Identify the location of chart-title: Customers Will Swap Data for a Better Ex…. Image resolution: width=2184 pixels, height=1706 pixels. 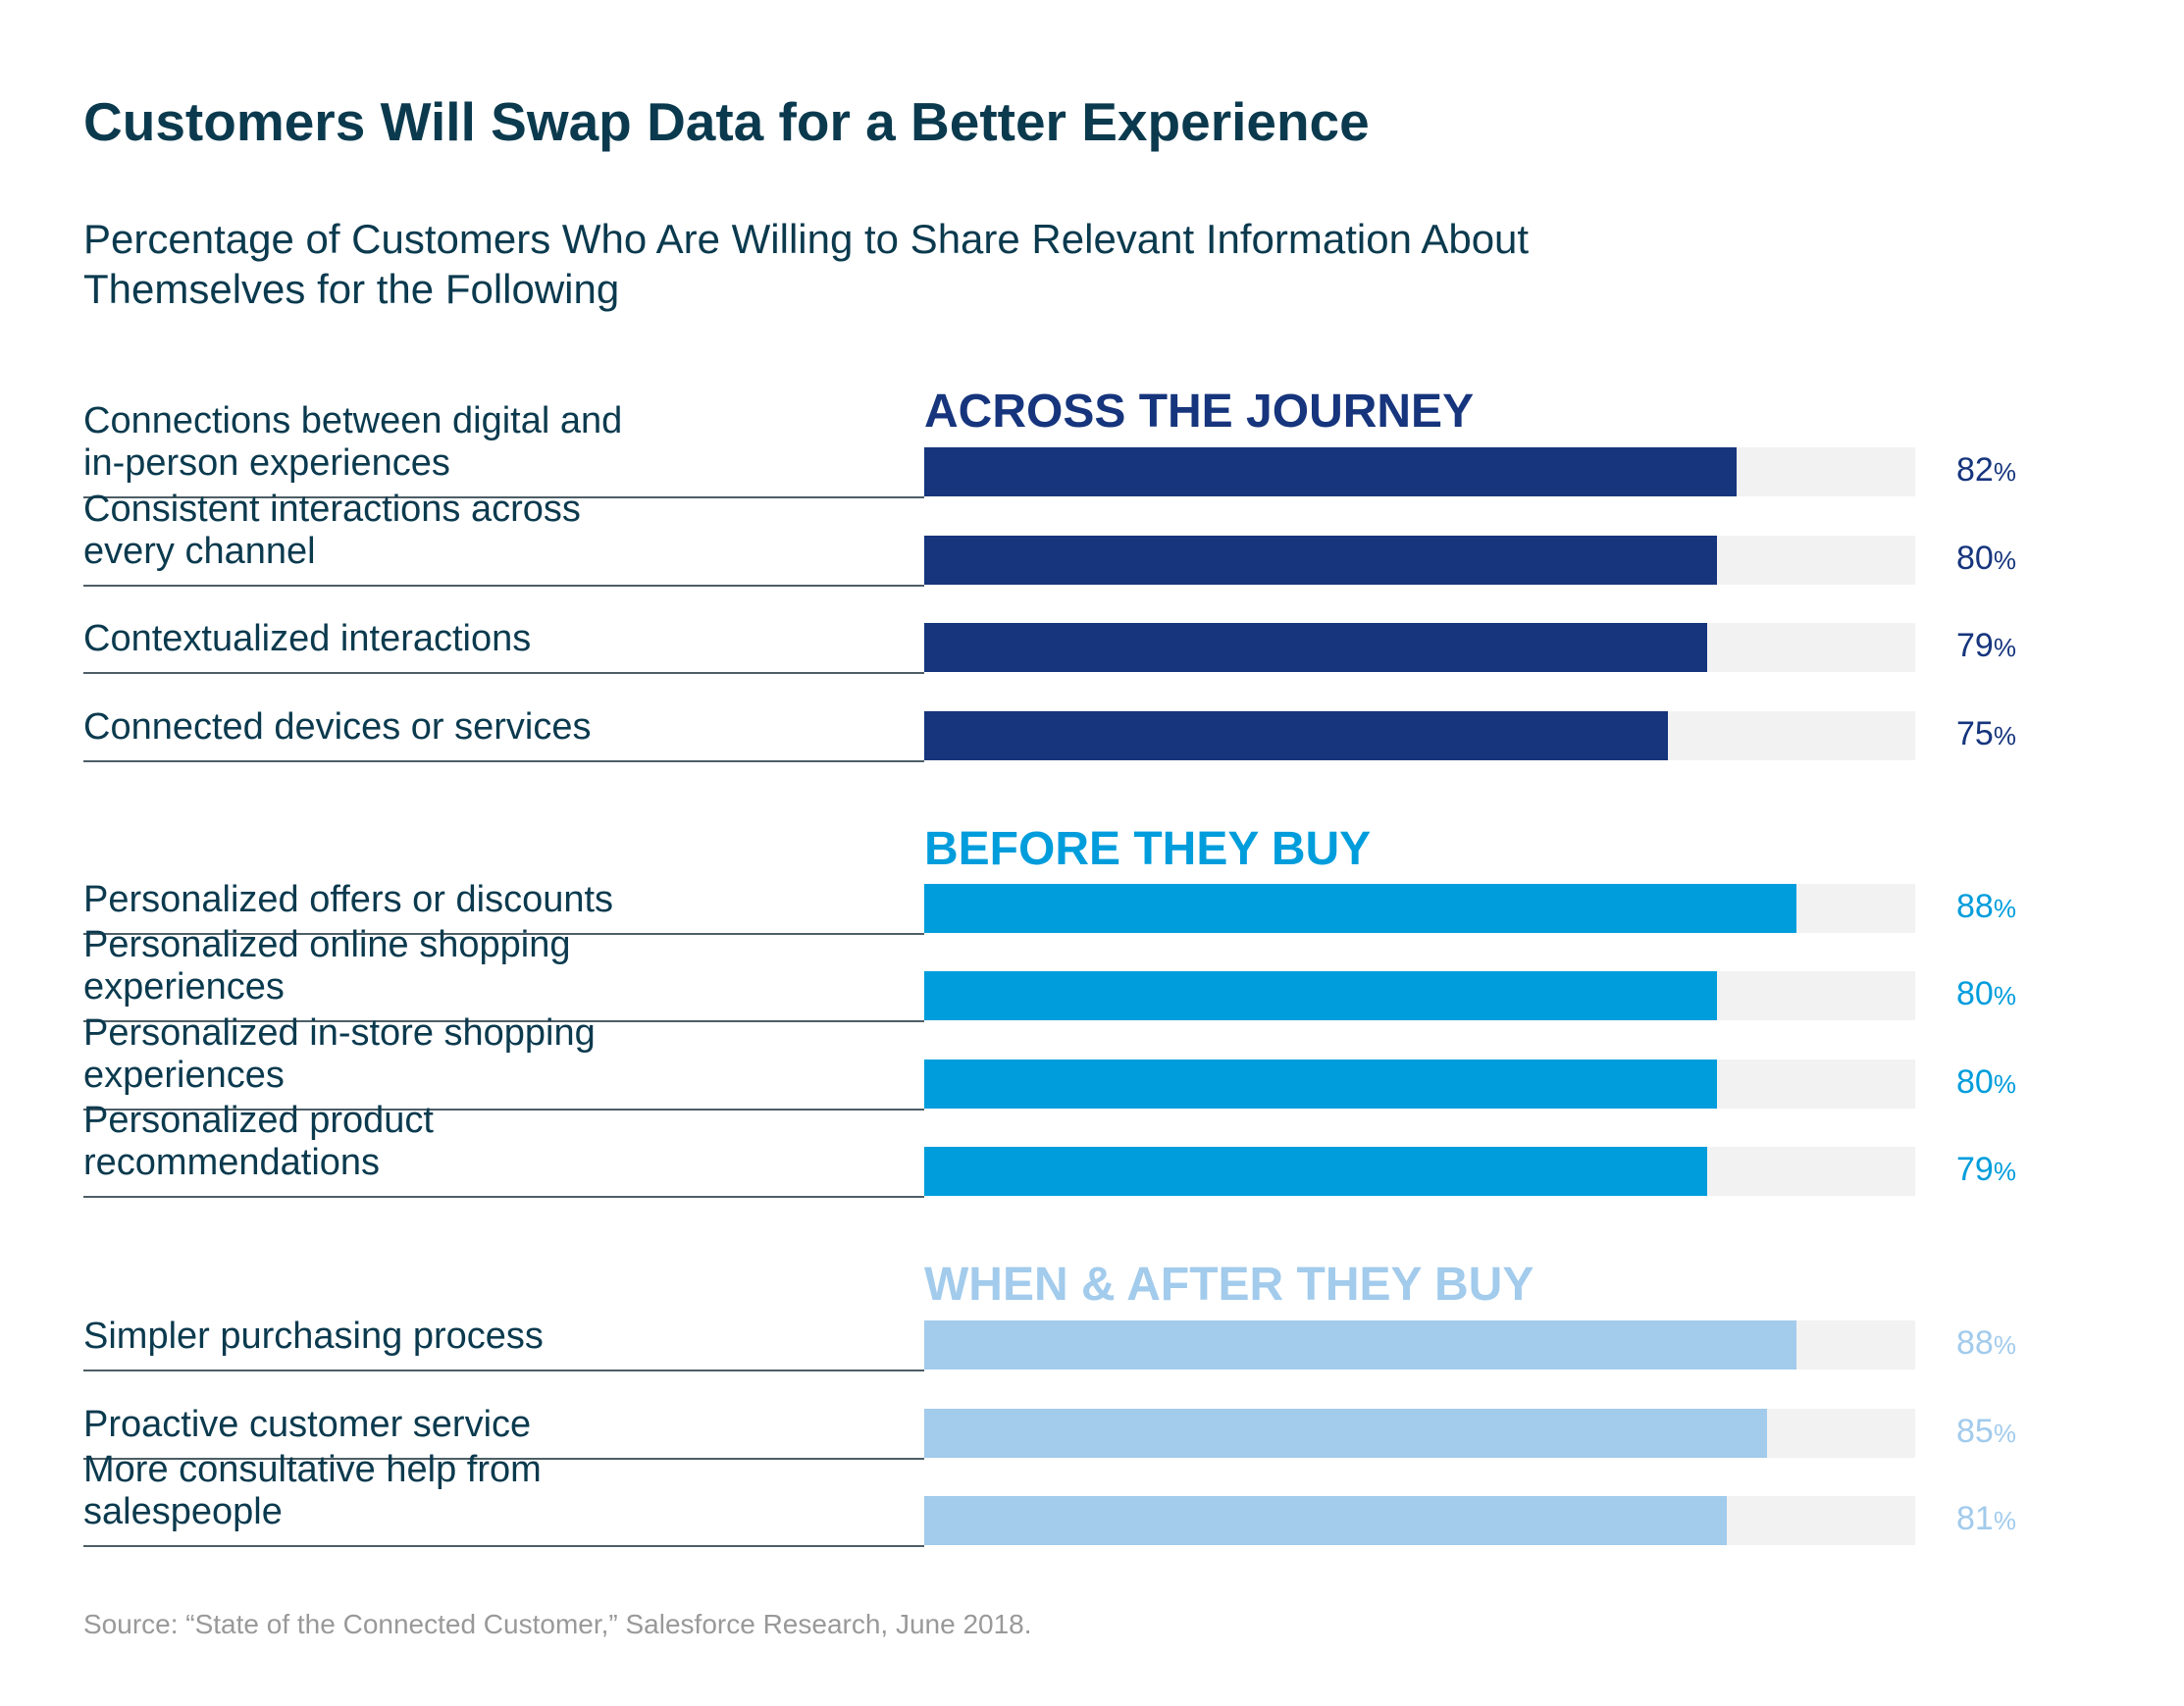
(726, 121).